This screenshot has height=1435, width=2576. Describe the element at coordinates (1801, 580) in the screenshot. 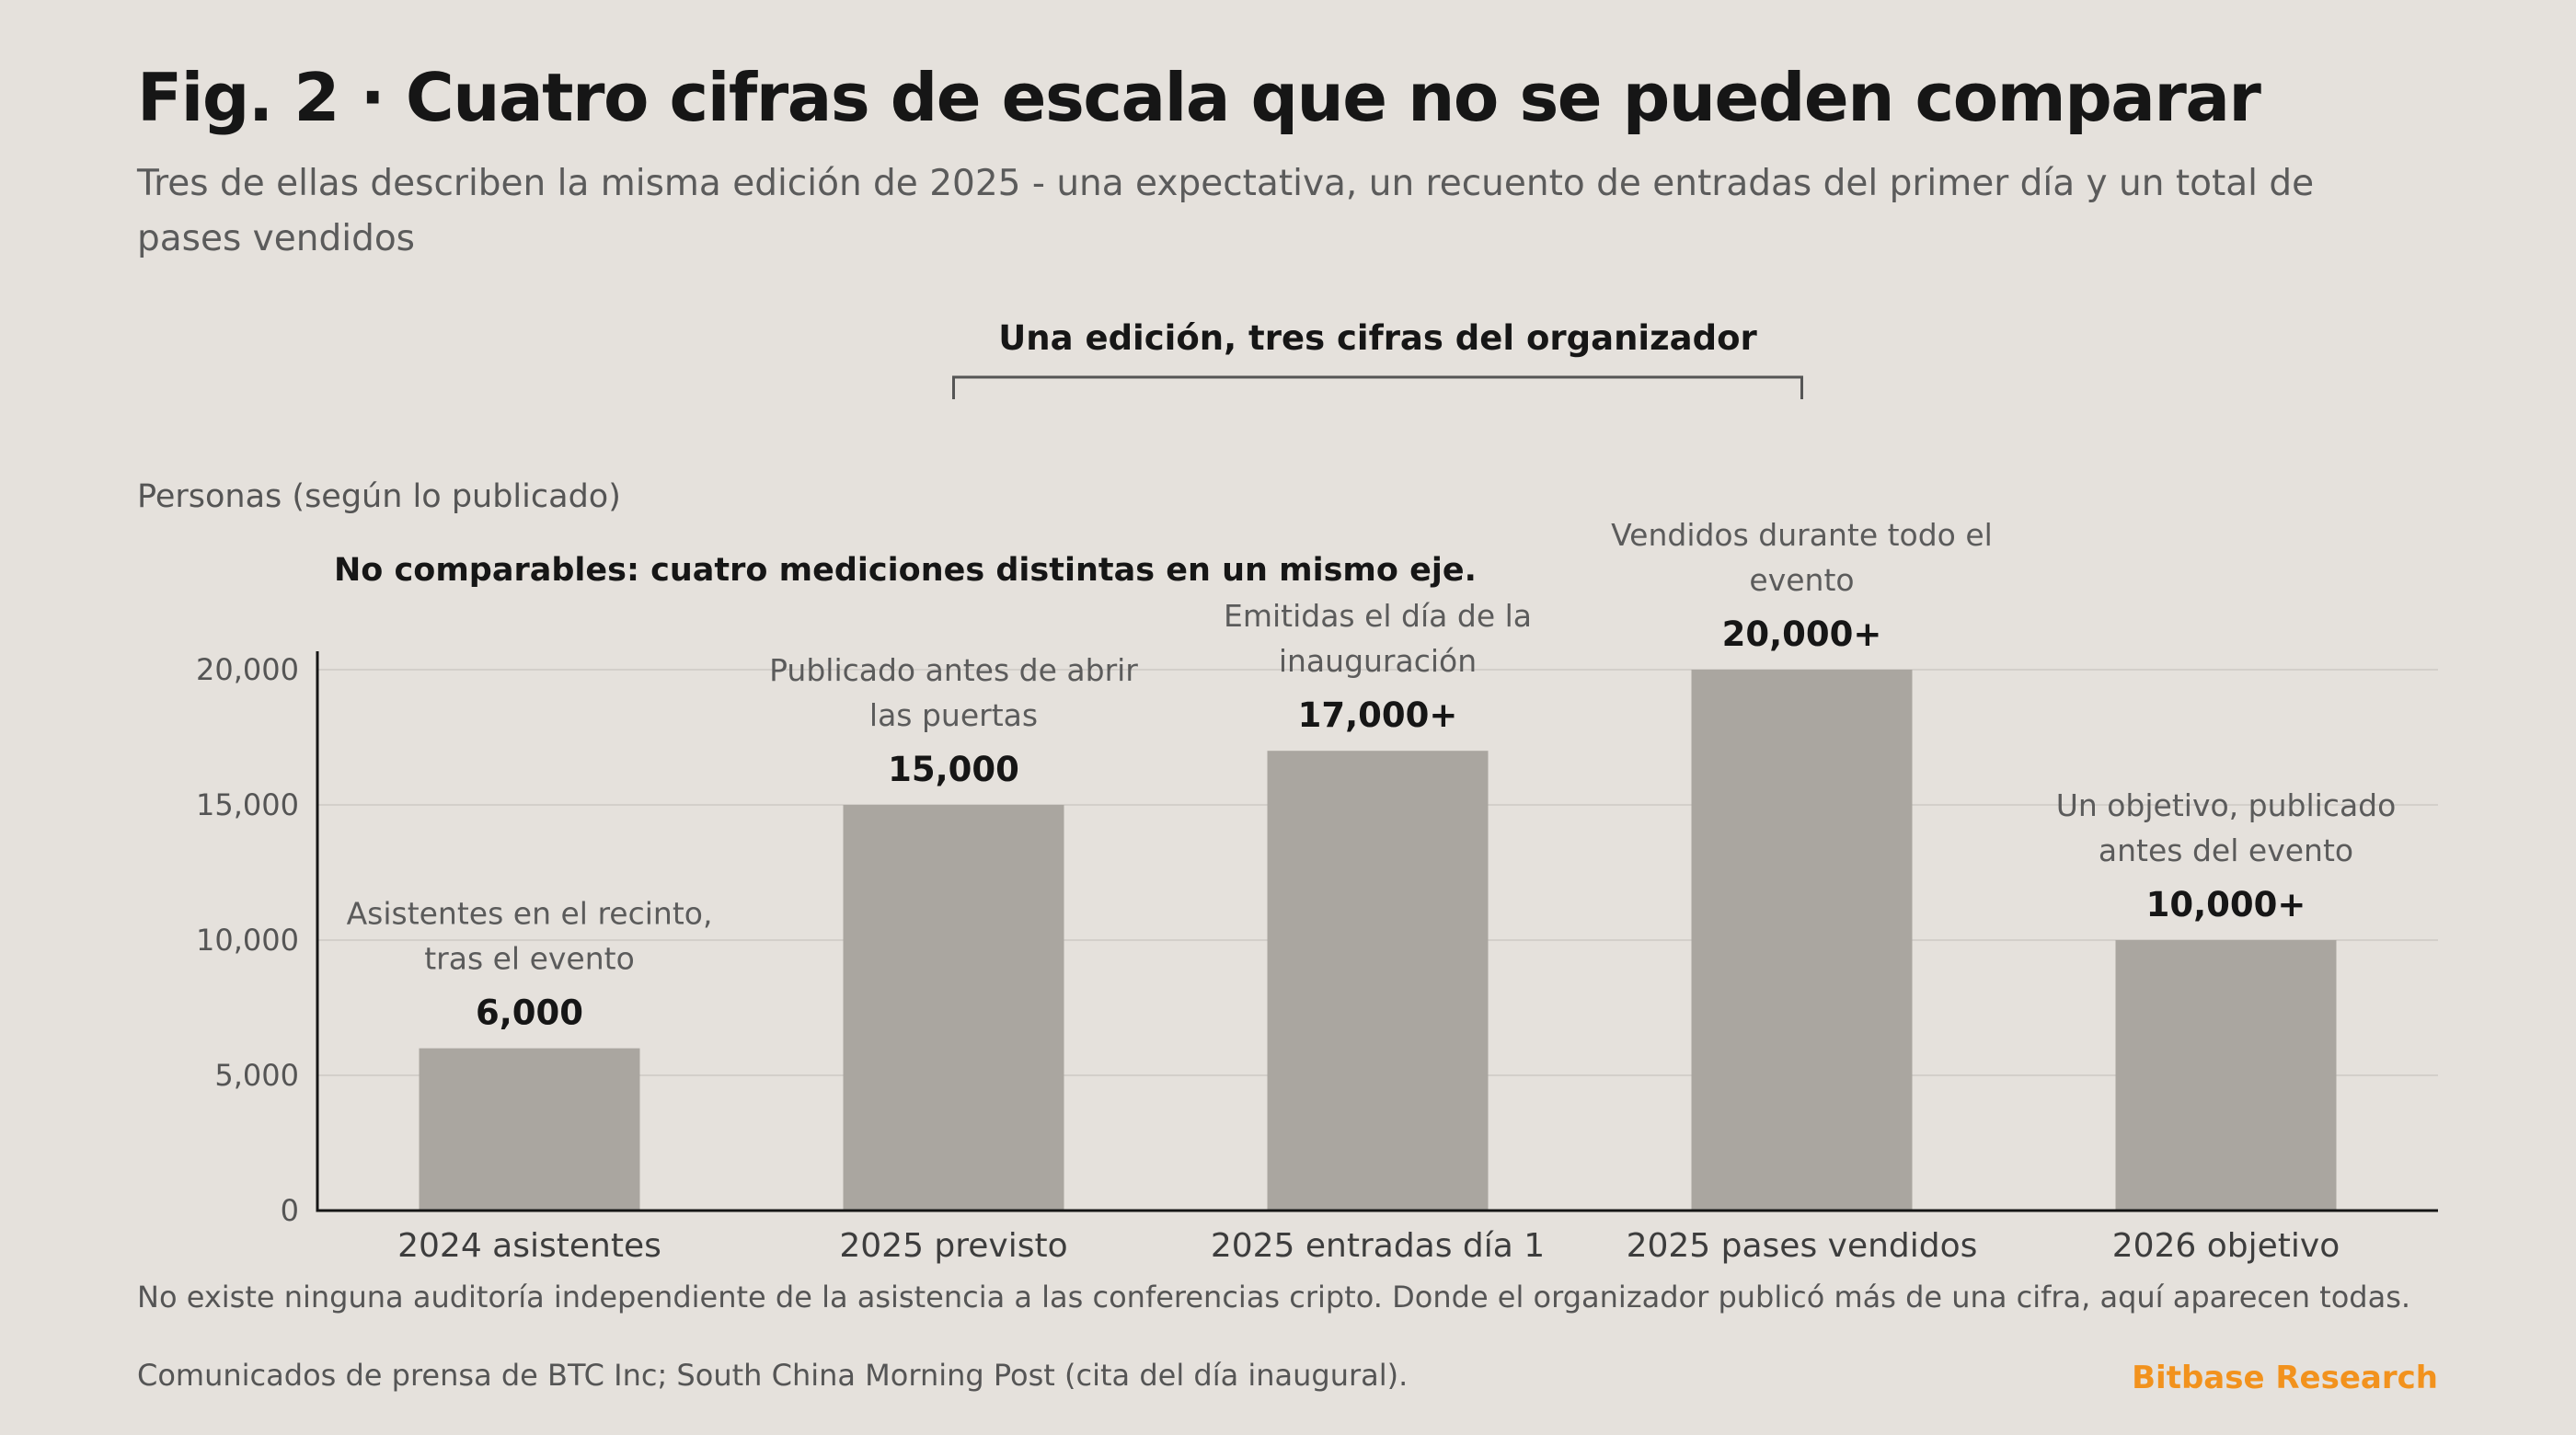

I see `bar-annotation: evento` at that location.